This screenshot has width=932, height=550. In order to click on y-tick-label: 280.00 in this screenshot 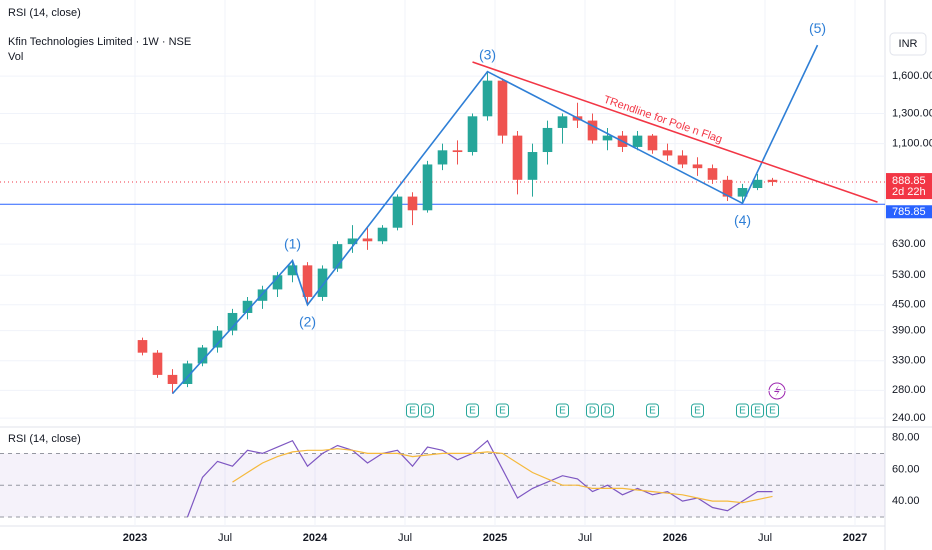, I will do `click(909, 390)`.